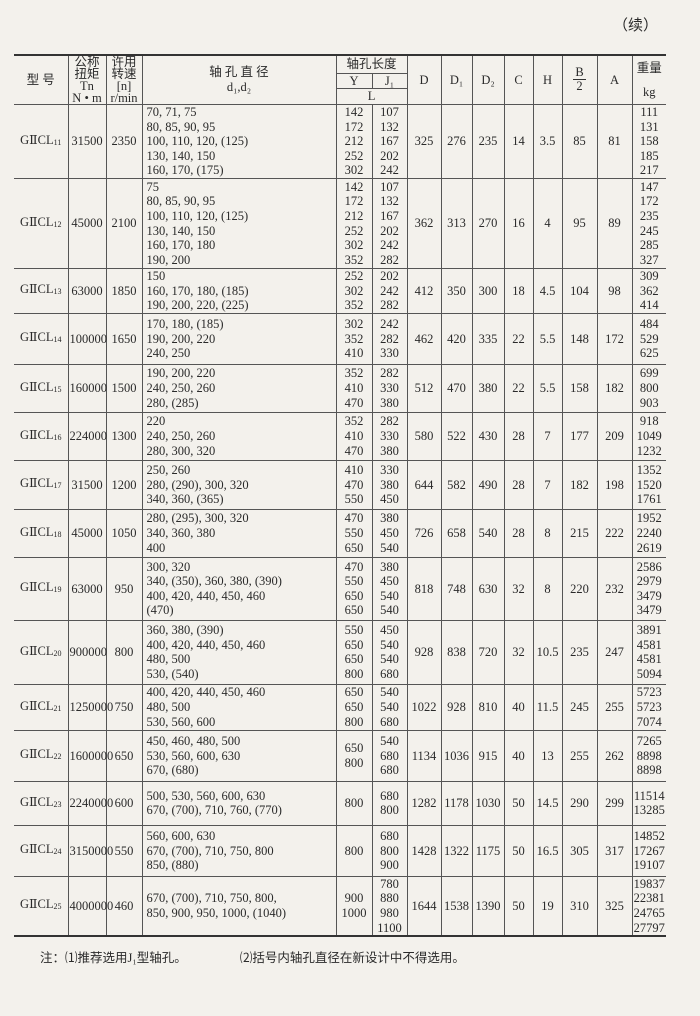 The width and height of the screenshot is (700, 1016). What do you see at coordinates (41, 850) in the screenshot?
I see `model-cell: GⅡCL24` at bounding box center [41, 850].